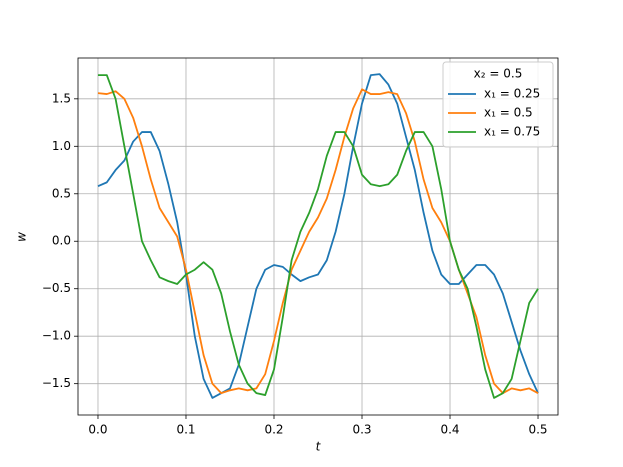 This screenshot has height=467, width=623. Describe the element at coordinates (56, 383) in the screenshot. I see `y-tick-label: −1.5` at that location.